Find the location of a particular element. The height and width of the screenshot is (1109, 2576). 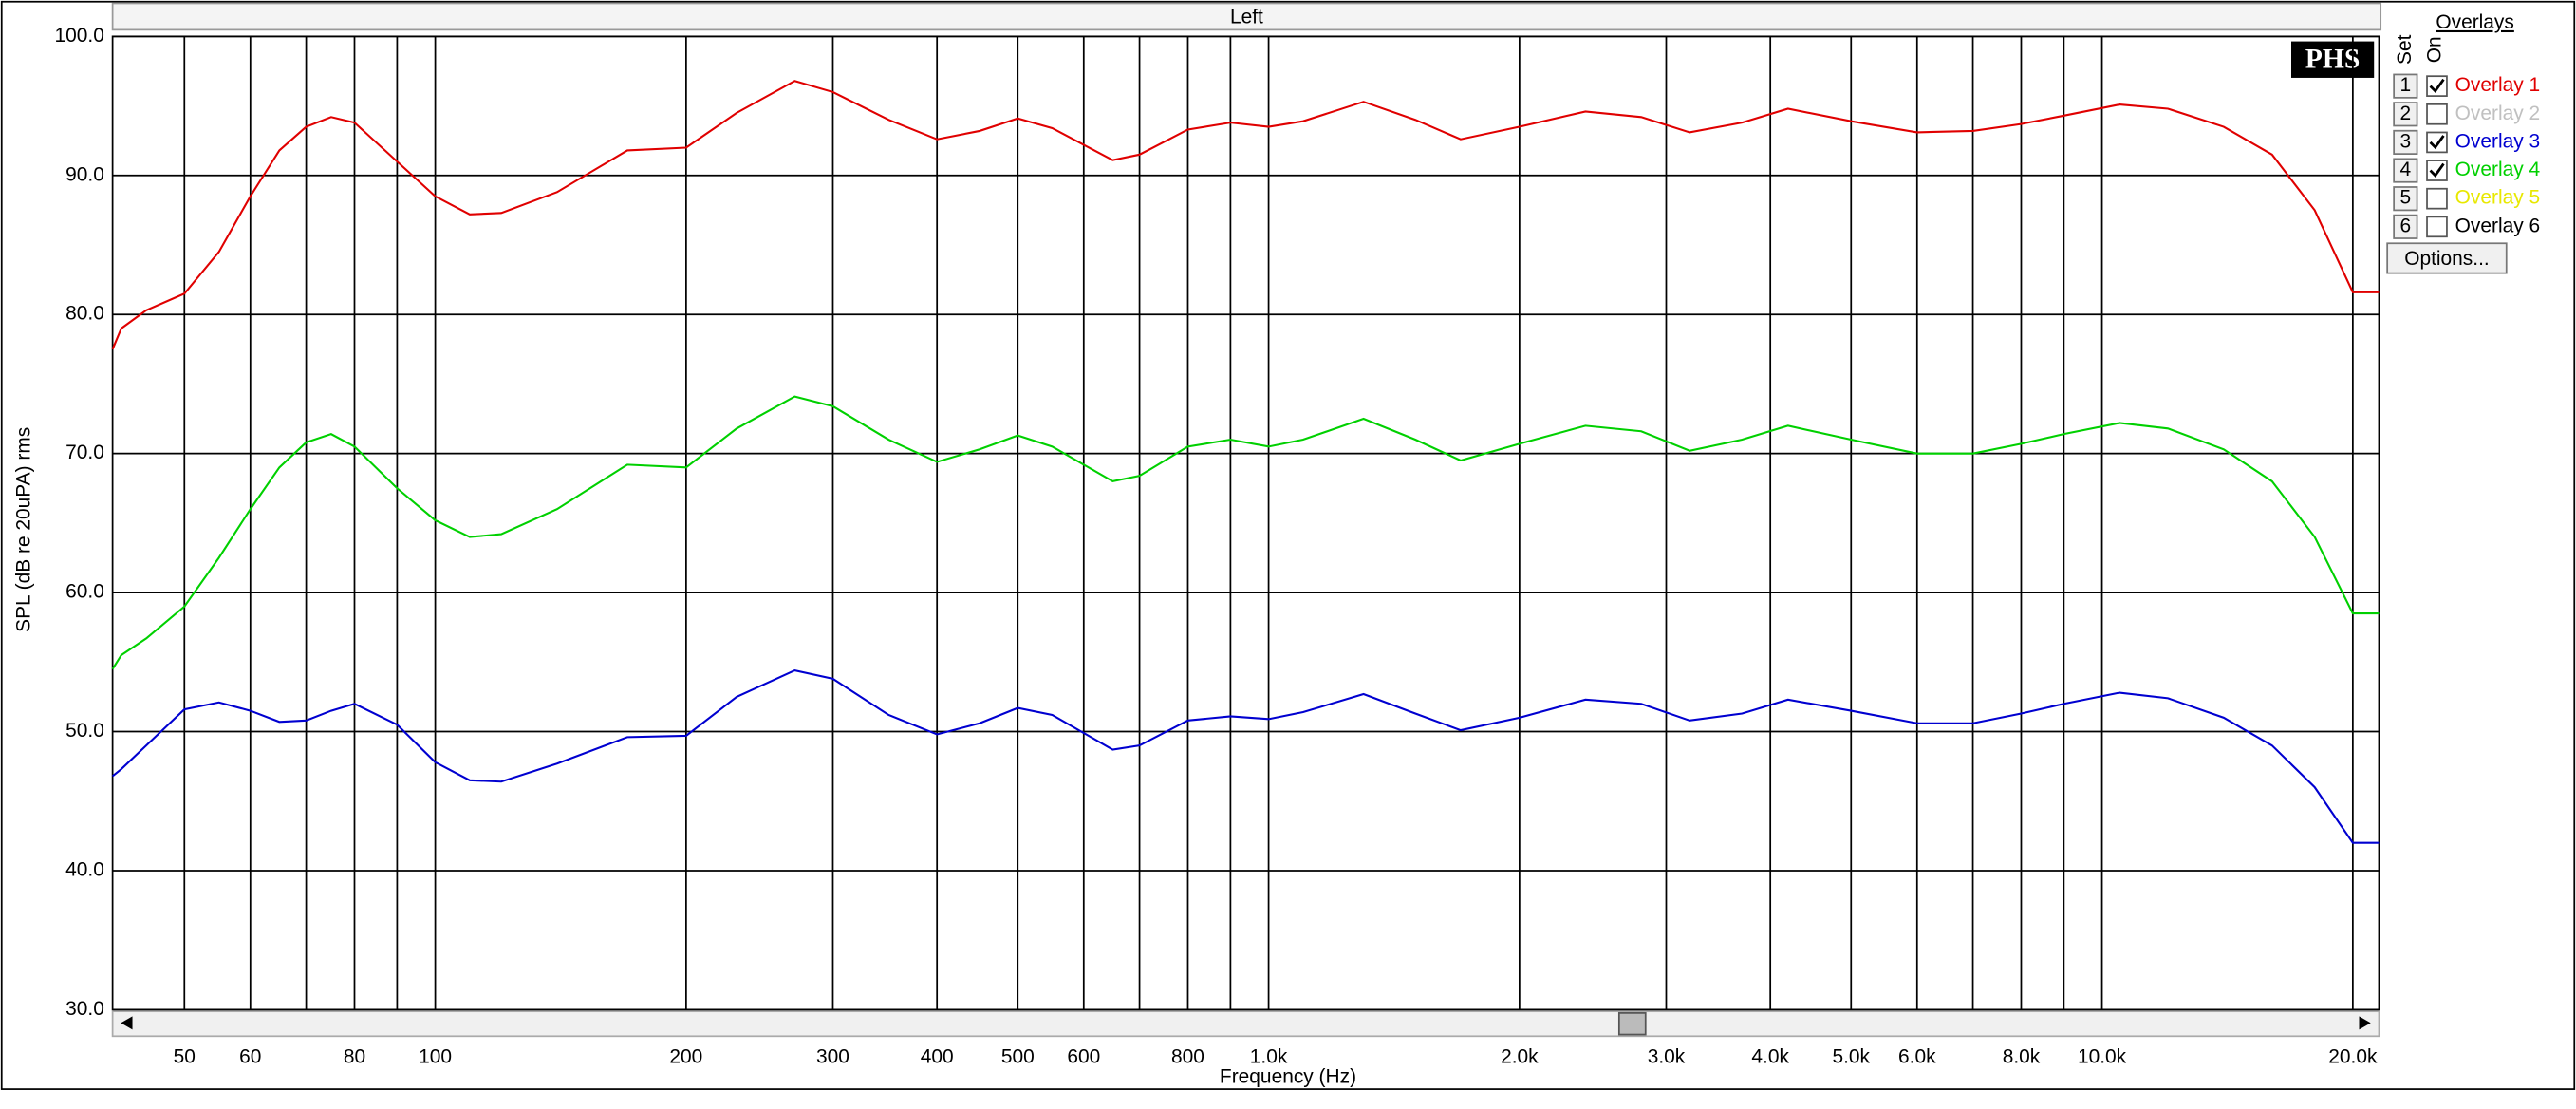

x-tick-label: 6.0k is located at coordinates (1917, 1056).